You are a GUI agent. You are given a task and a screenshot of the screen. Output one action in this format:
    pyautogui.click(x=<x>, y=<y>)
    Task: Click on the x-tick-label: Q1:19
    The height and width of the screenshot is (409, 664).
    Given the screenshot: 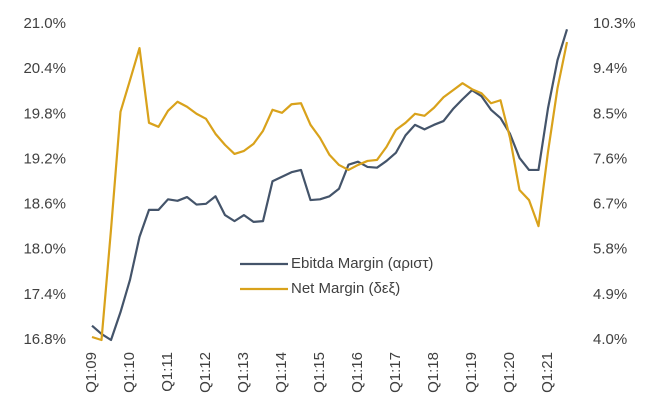 What is the action you would take?
    pyautogui.click(x=471, y=372)
    